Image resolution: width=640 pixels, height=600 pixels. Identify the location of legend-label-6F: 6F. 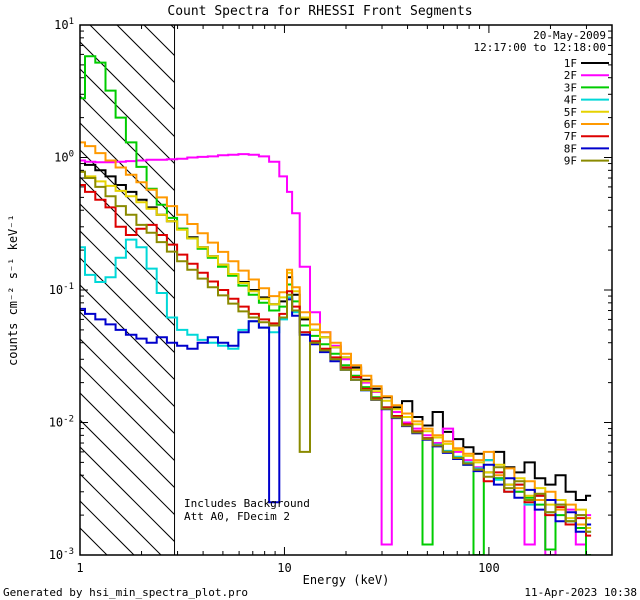
(570, 124).